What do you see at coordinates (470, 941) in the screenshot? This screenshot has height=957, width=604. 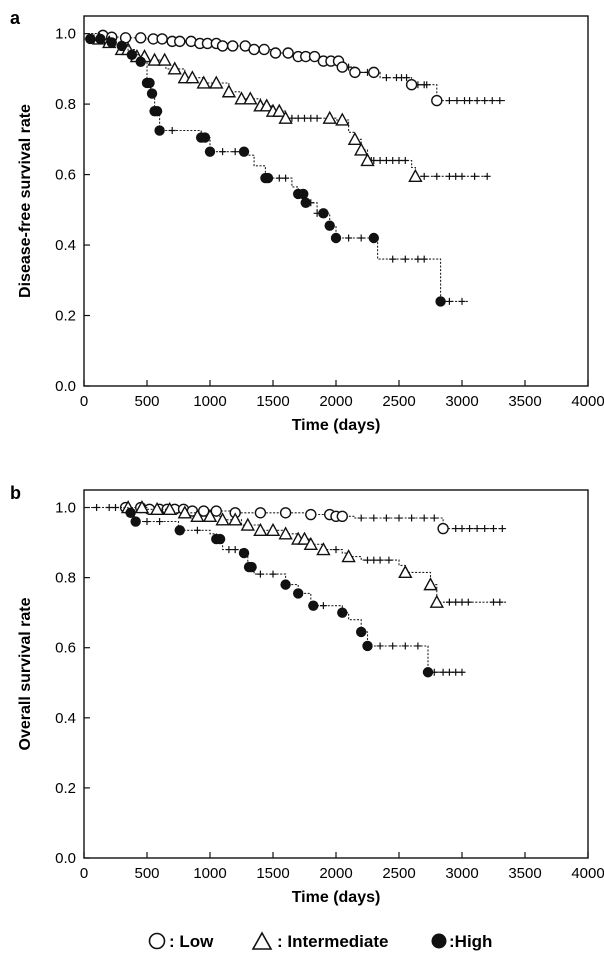 I see `legend-label-high: :High` at bounding box center [470, 941].